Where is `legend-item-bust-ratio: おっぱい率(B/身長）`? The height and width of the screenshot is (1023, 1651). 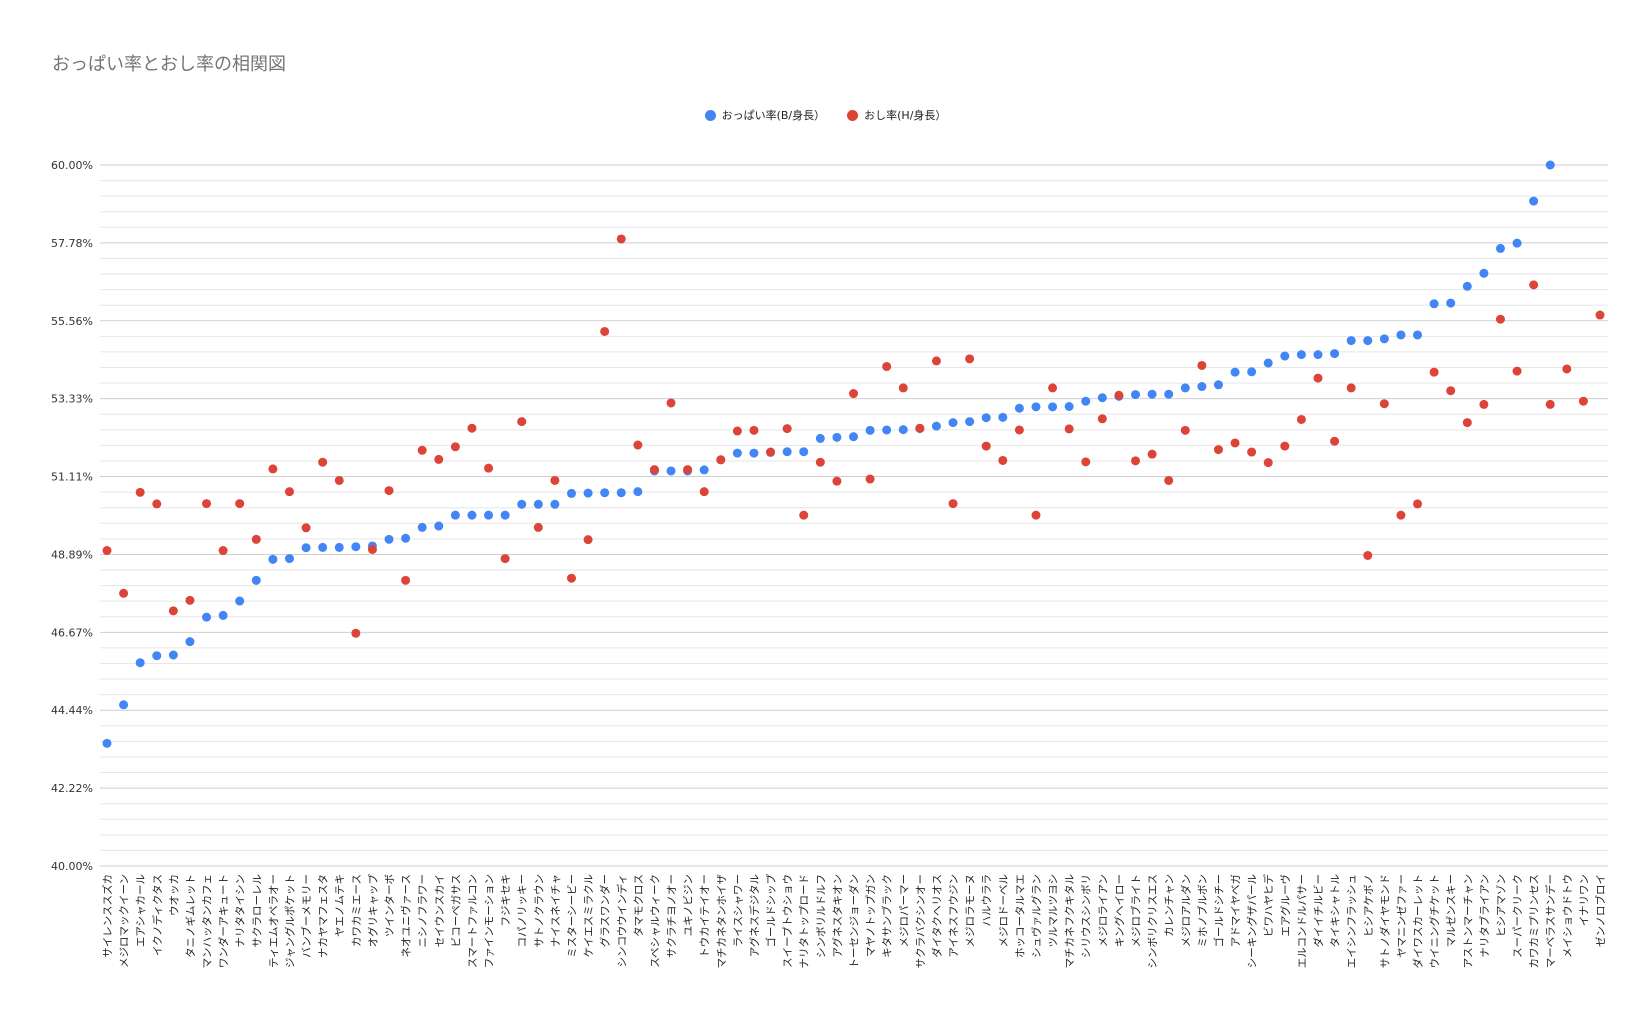
legend-item-bust-ratio: おっぱい率(B/身長） is located at coordinates (764, 115).